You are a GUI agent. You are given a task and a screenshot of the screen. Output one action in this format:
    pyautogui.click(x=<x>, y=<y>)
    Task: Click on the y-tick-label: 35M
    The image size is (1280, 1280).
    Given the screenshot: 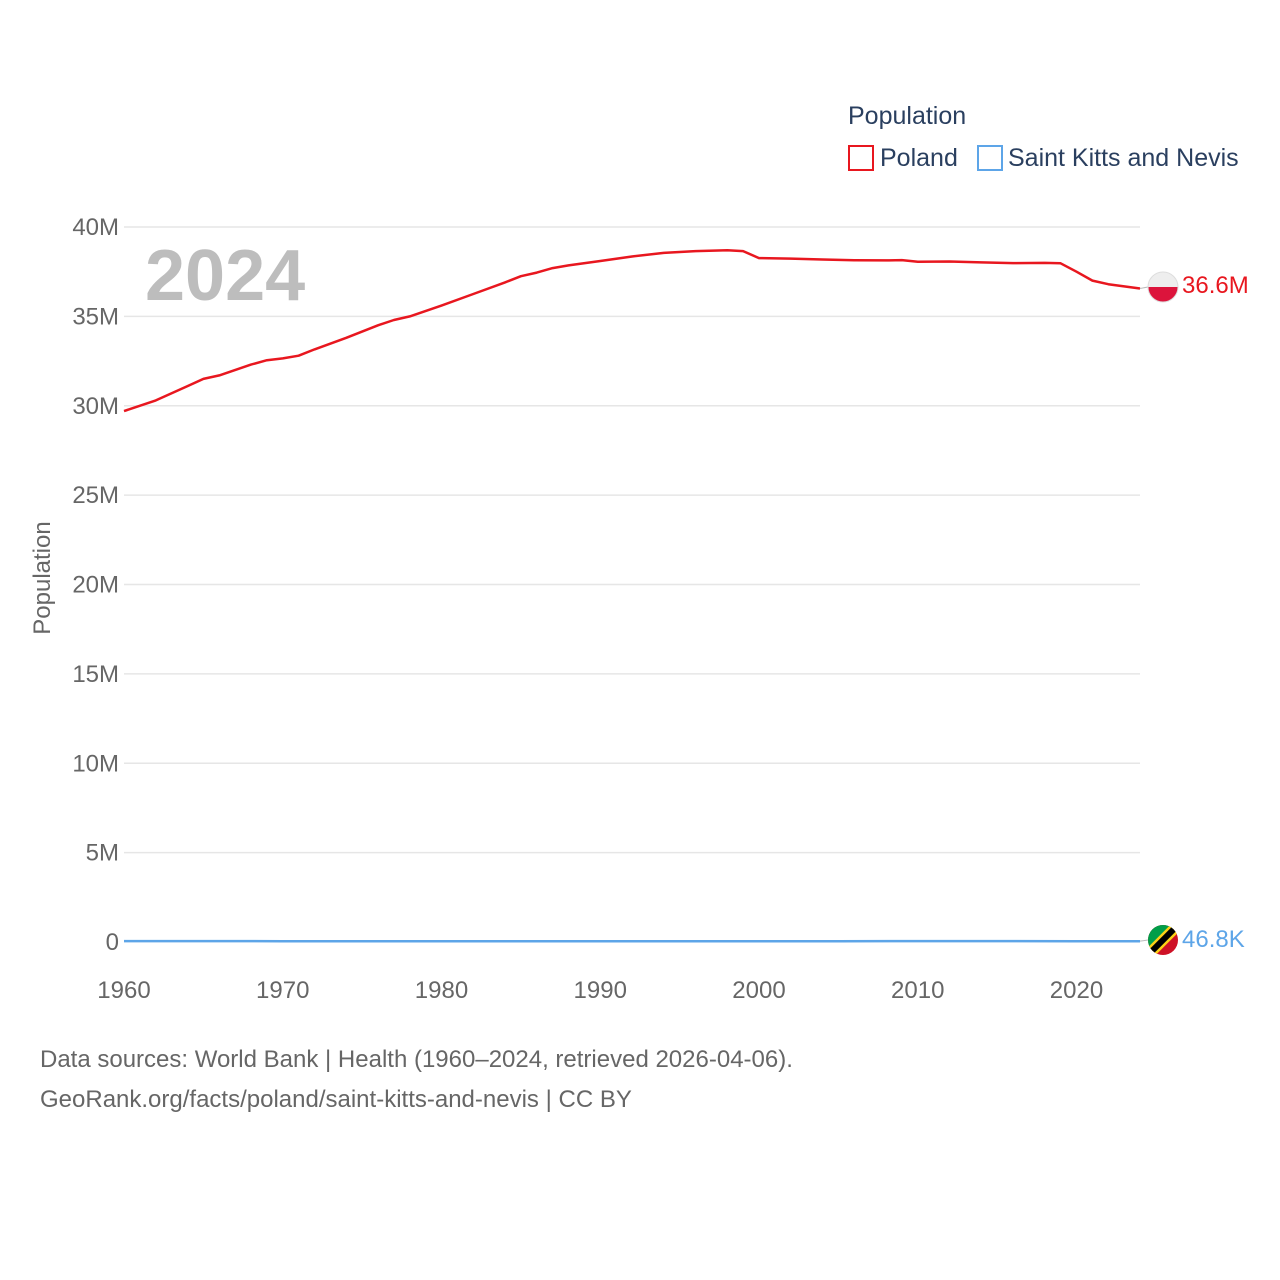 What is the action you would take?
    pyautogui.click(x=95, y=316)
    